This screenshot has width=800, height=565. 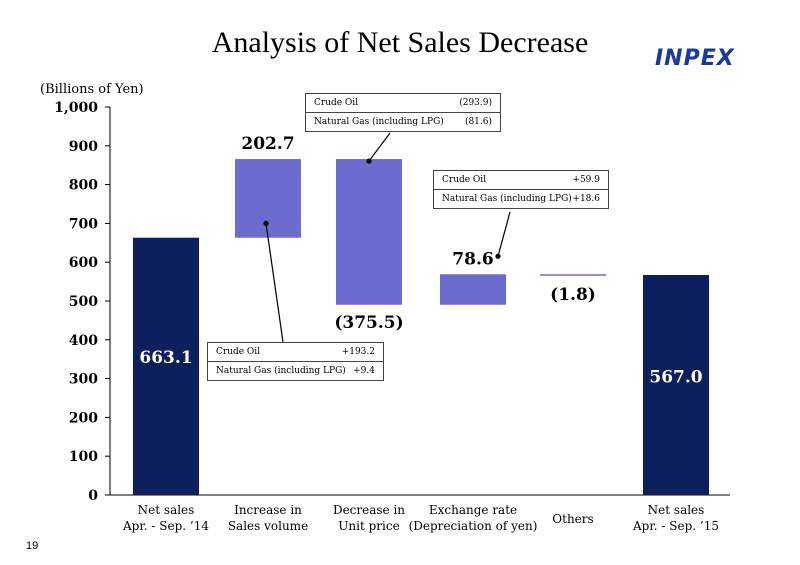 I want to click on bar-value-label: 202.7, so click(x=267, y=144).